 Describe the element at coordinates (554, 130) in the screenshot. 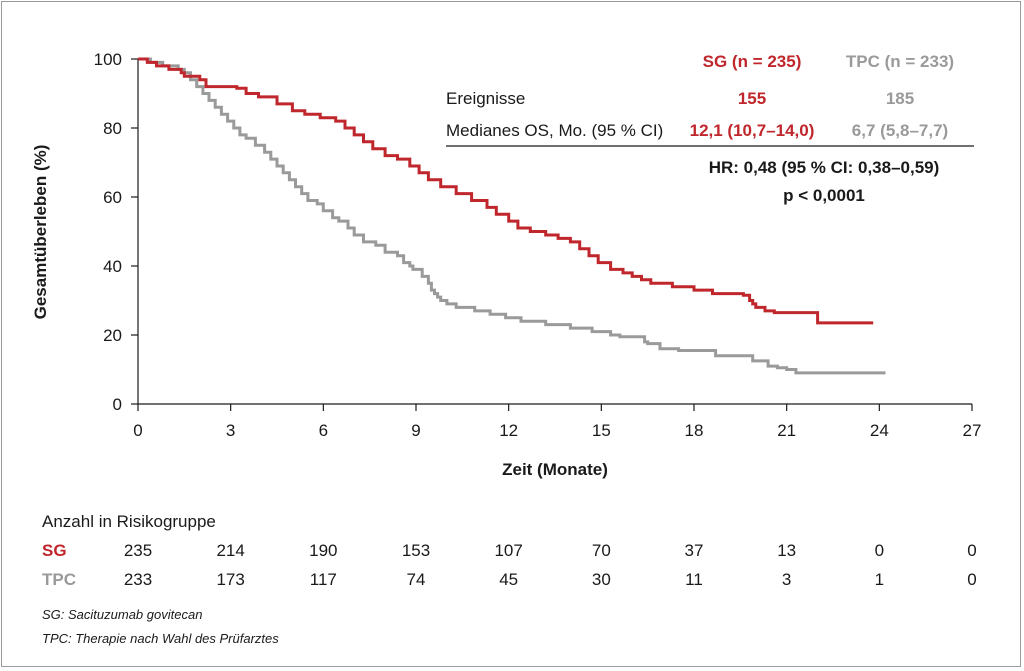

I see `median-label: Medianes OS, Mo. (95 % CI)` at that location.